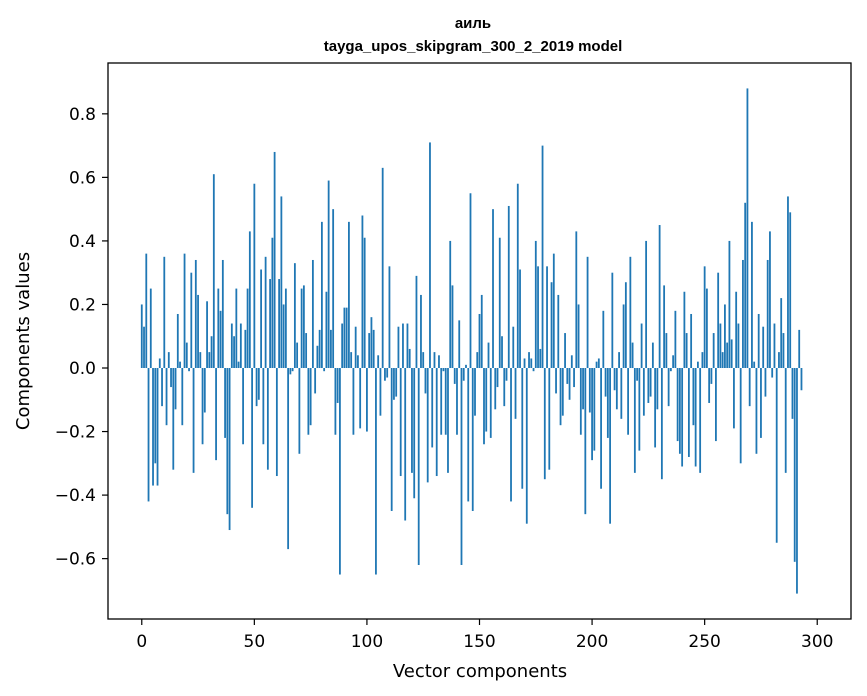 Image resolution: width=867 pixels, height=696 pixels. Describe the element at coordinates (480, 671) in the screenshot. I see `x-axis-label: Vector components` at that location.